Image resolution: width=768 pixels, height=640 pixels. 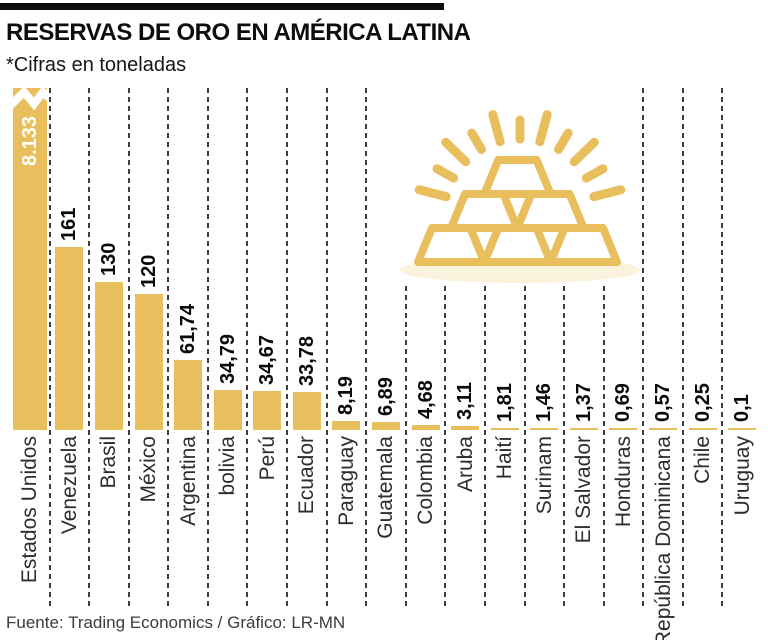 What do you see at coordinates (623, 402) in the screenshot?
I see `bar-value-label: 0,69` at bounding box center [623, 402].